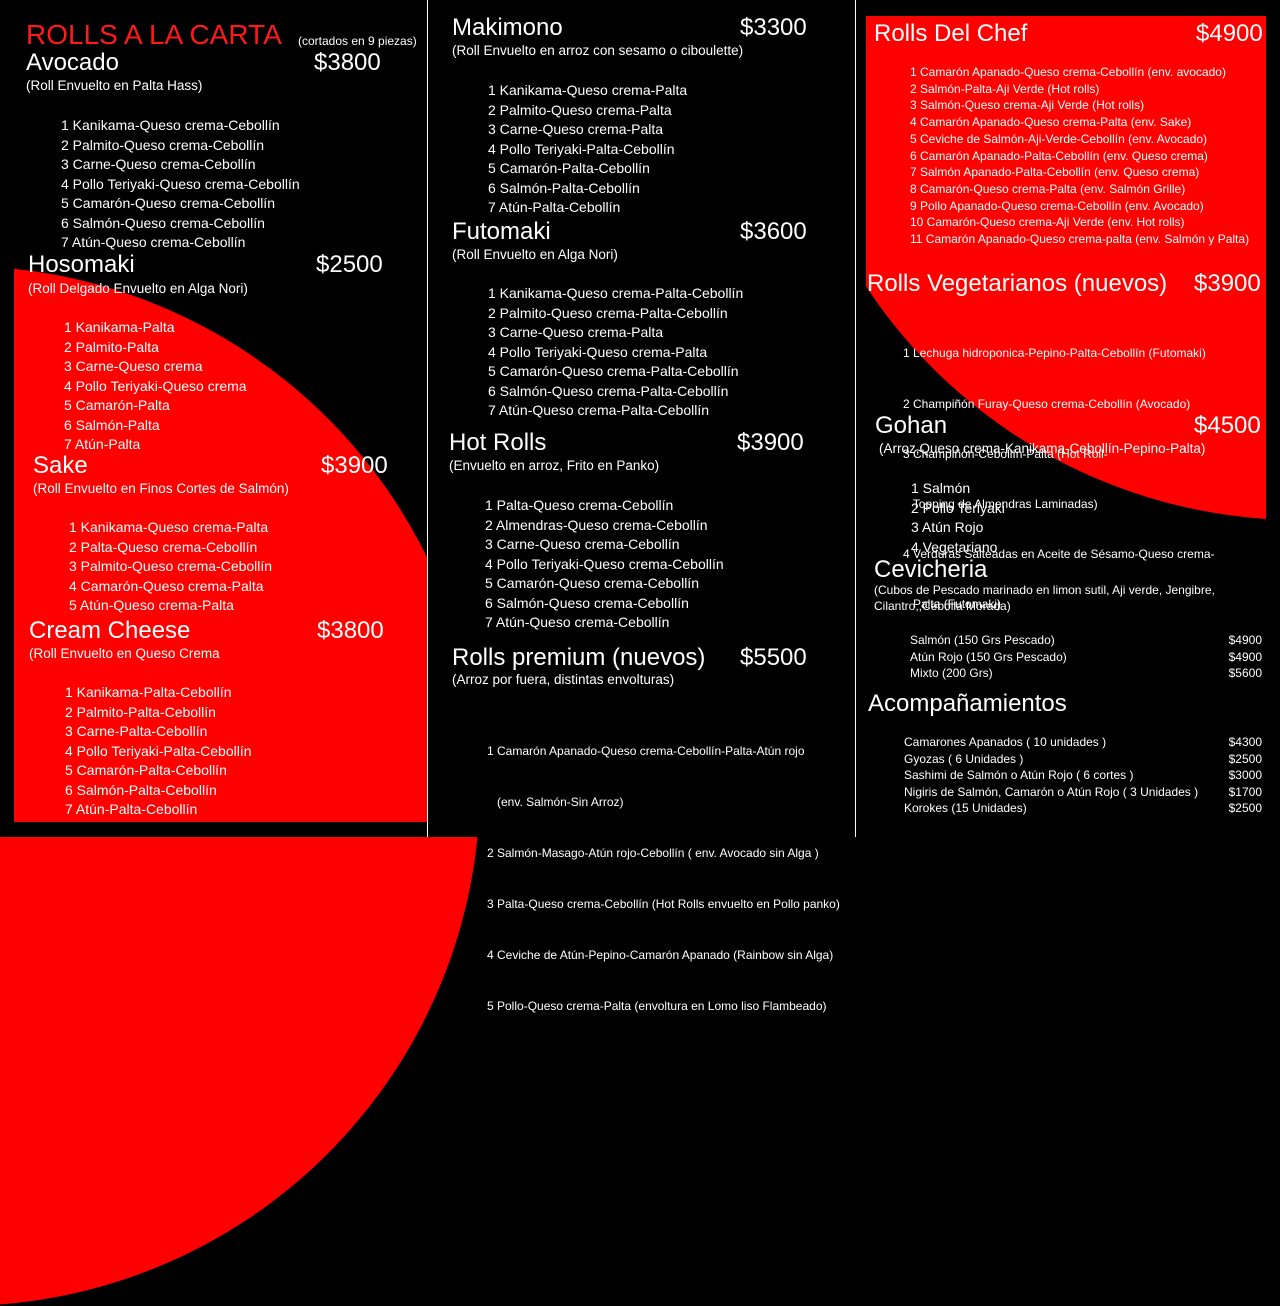  What do you see at coordinates (1229, 33) in the screenshot?
I see `chef-price: $4900` at bounding box center [1229, 33].